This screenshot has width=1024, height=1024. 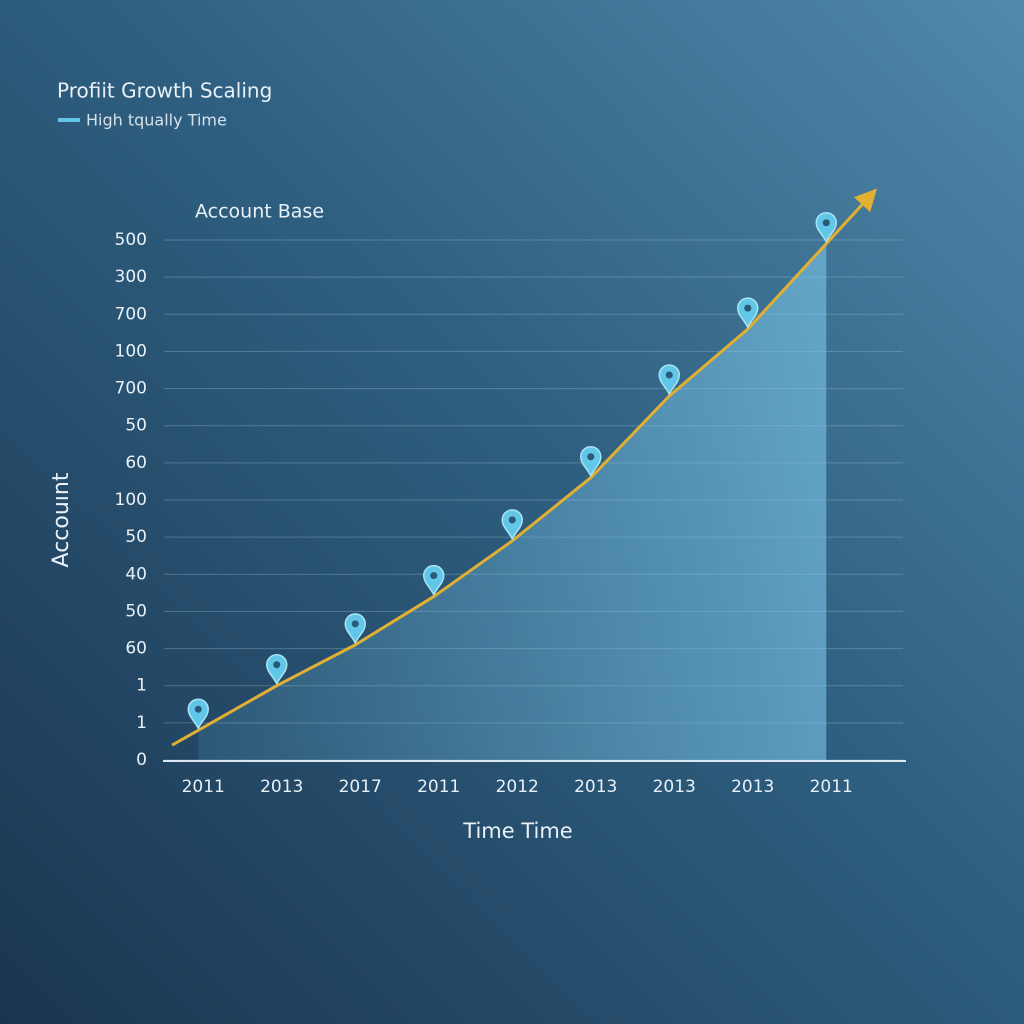 What do you see at coordinates (131, 240) in the screenshot?
I see `y-tick-label: 500` at bounding box center [131, 240].